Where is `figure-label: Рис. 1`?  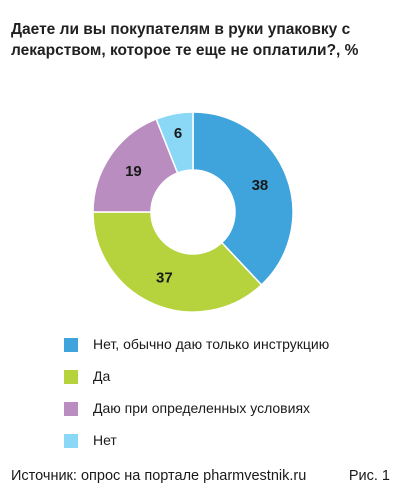 figure-label: Рис. 1 is located at coordinates (369, 476).